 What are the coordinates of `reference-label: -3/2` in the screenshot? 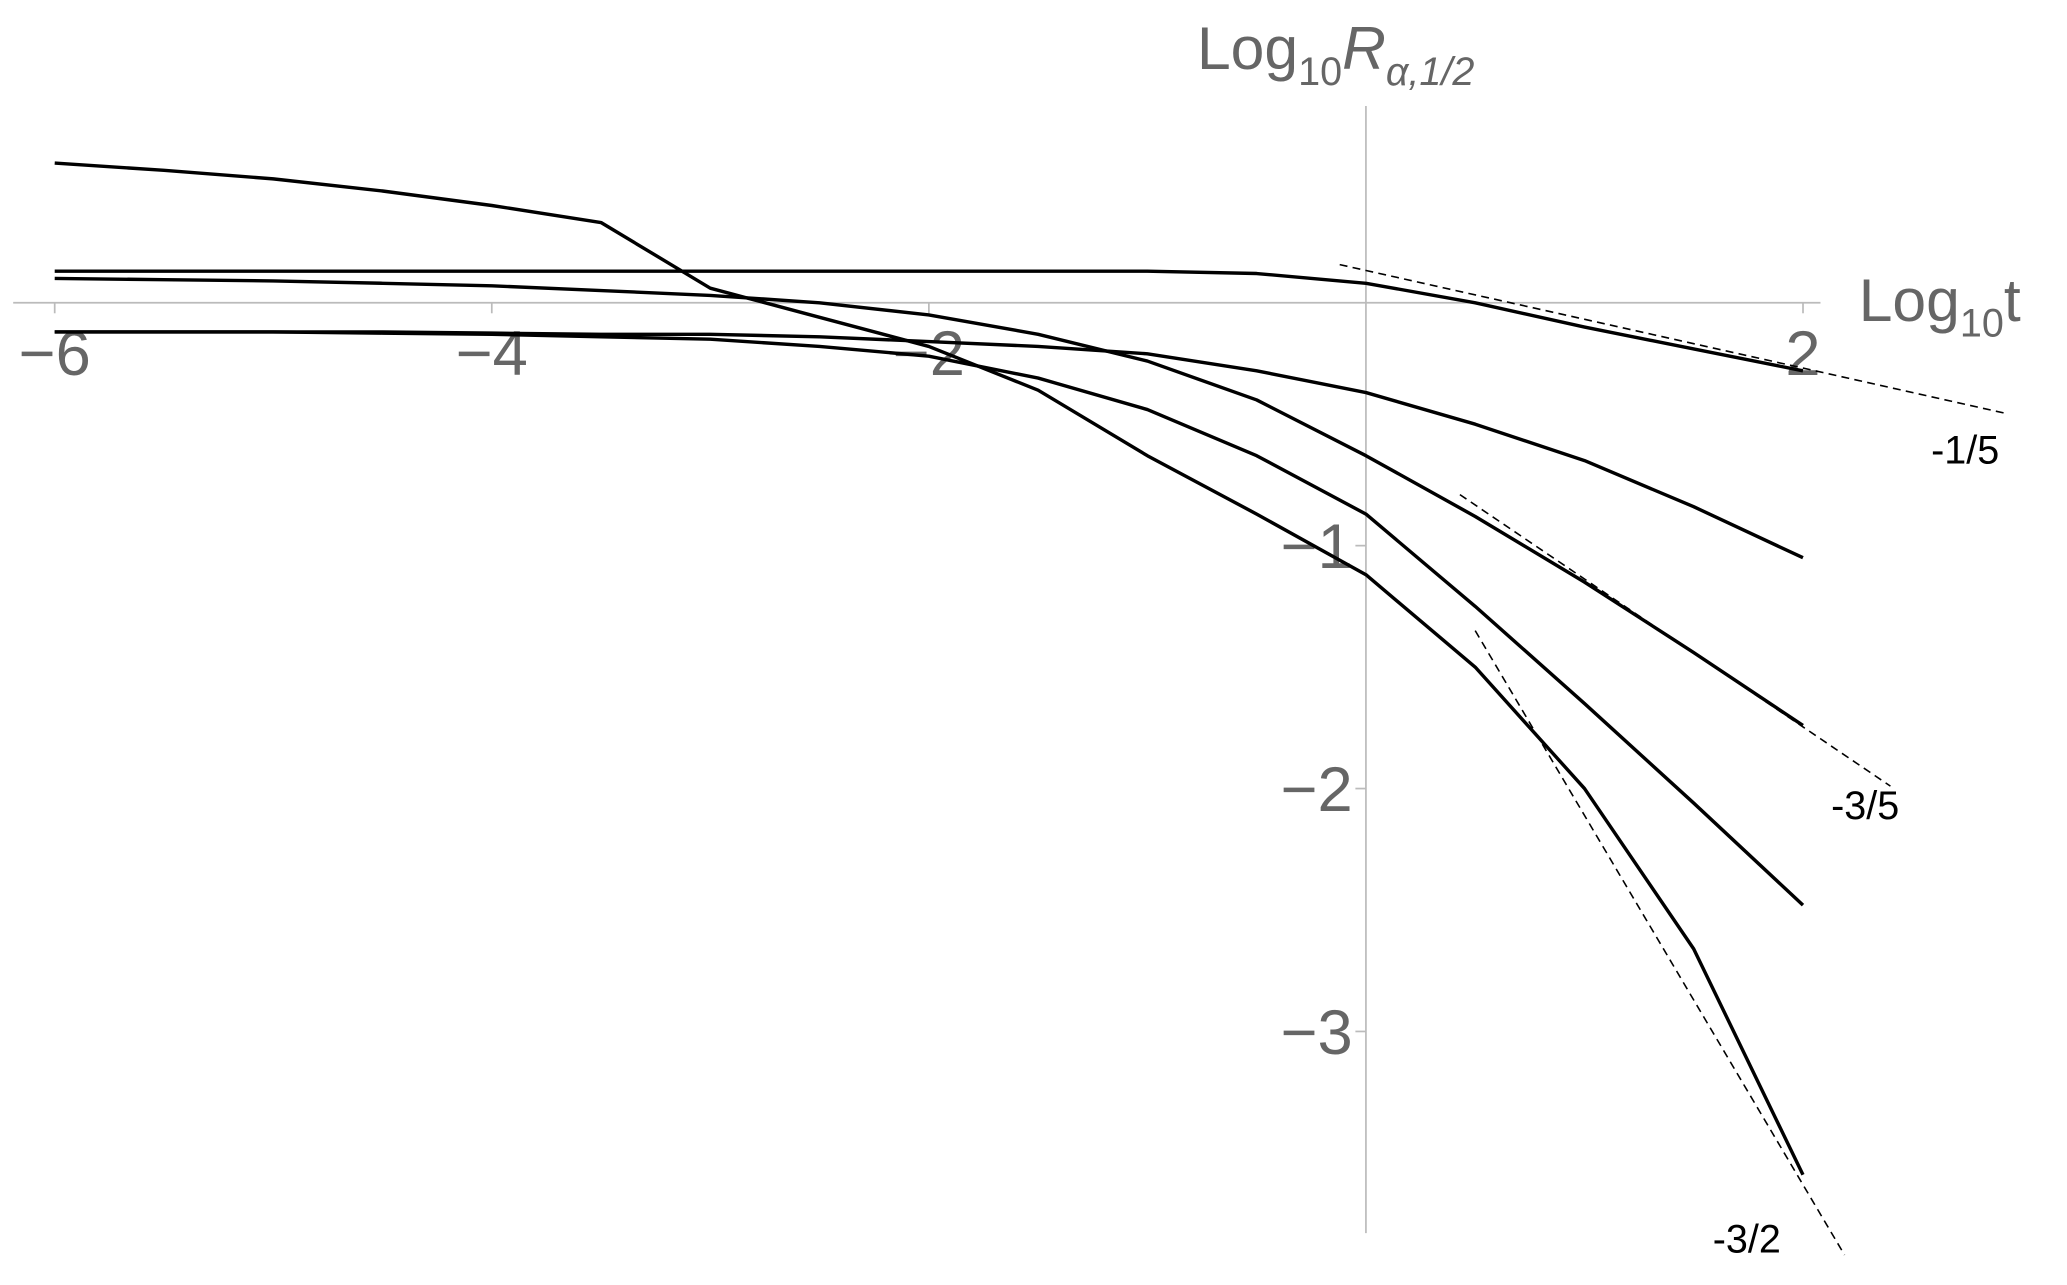 It's located at (1747, 1239).